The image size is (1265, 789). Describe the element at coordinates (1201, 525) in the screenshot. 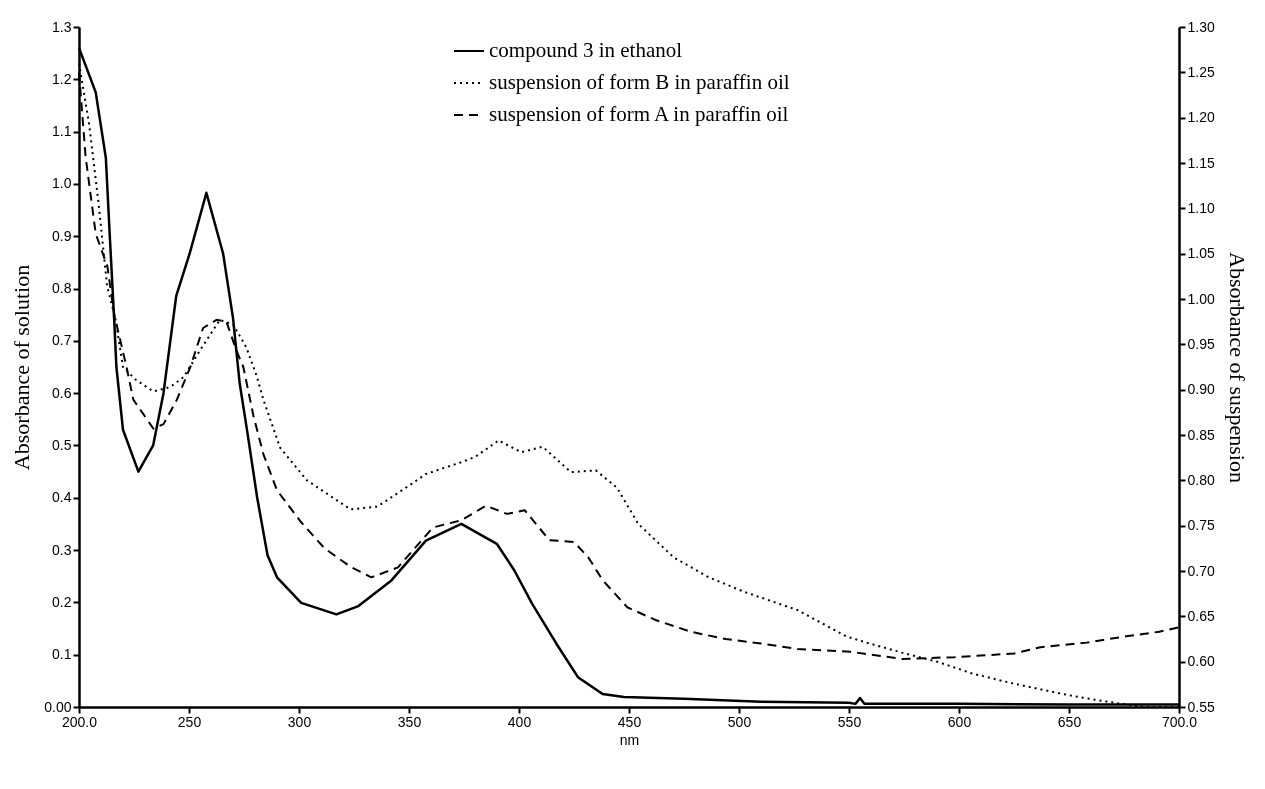

I see `y2-tick-label: 0.75` at that location.